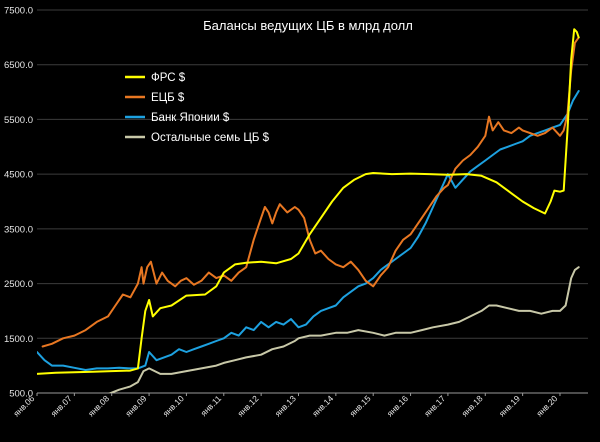 The width and height of the screenshot is (600, 442). I want to click on legend-label: ФРС $, so click(168, 78).